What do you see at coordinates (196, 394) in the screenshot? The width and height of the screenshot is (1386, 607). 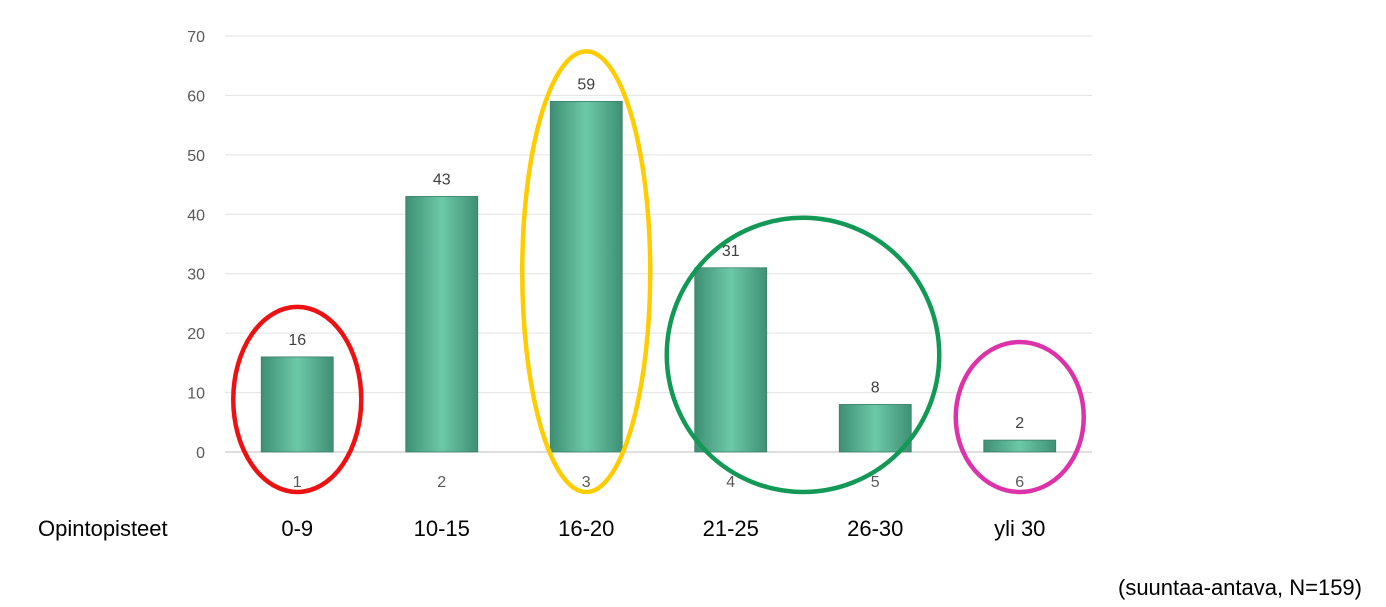 I see `y-tick-label: 10` at bounding box center [196, 394].